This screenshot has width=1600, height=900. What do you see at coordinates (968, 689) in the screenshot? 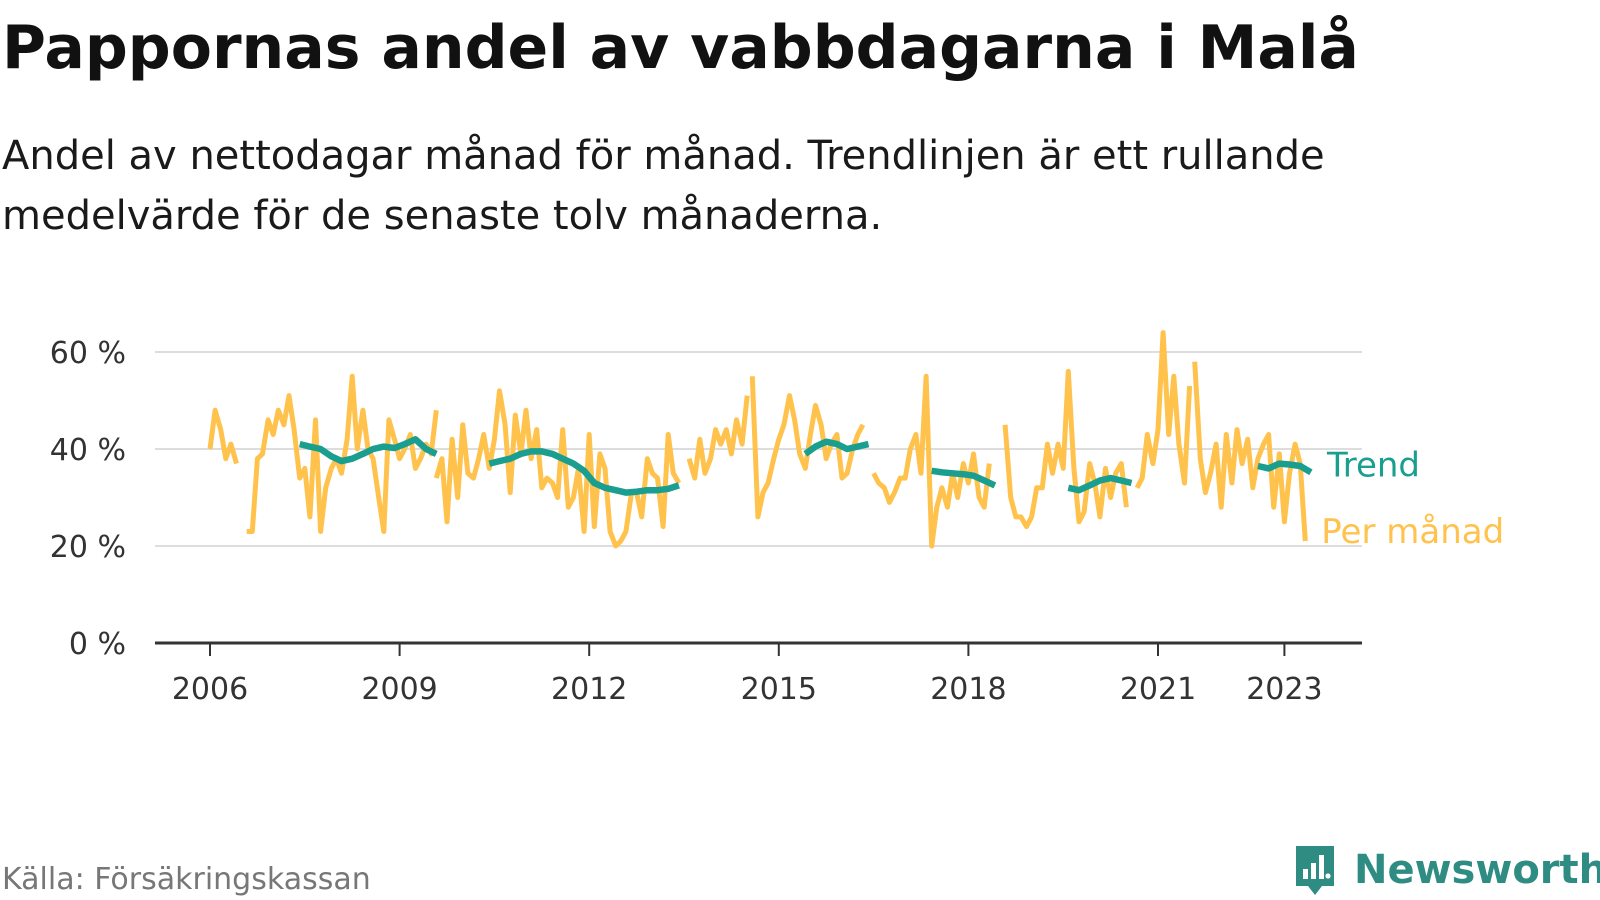
I see `x-tick-label: 2018` at bounding box center [968, 689].